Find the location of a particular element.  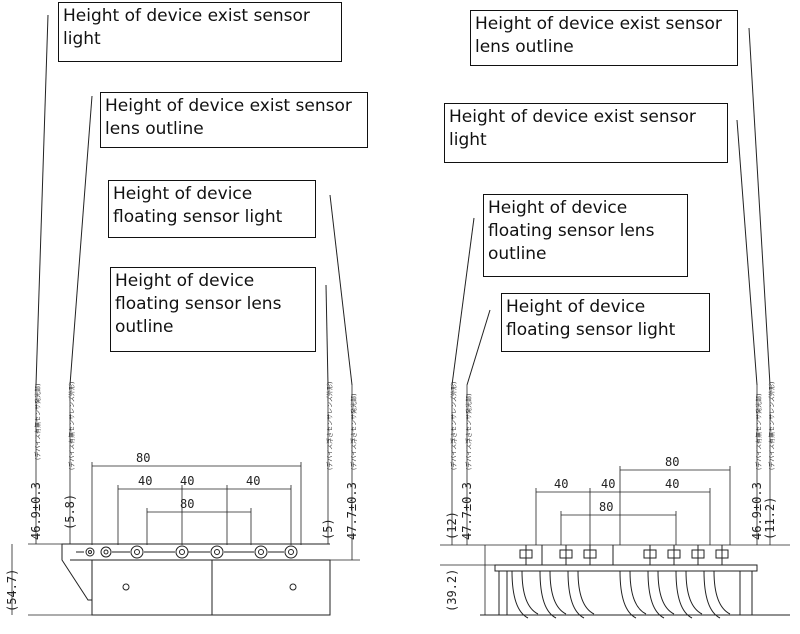

left-dim-lines is located at coordinates (196, 503).